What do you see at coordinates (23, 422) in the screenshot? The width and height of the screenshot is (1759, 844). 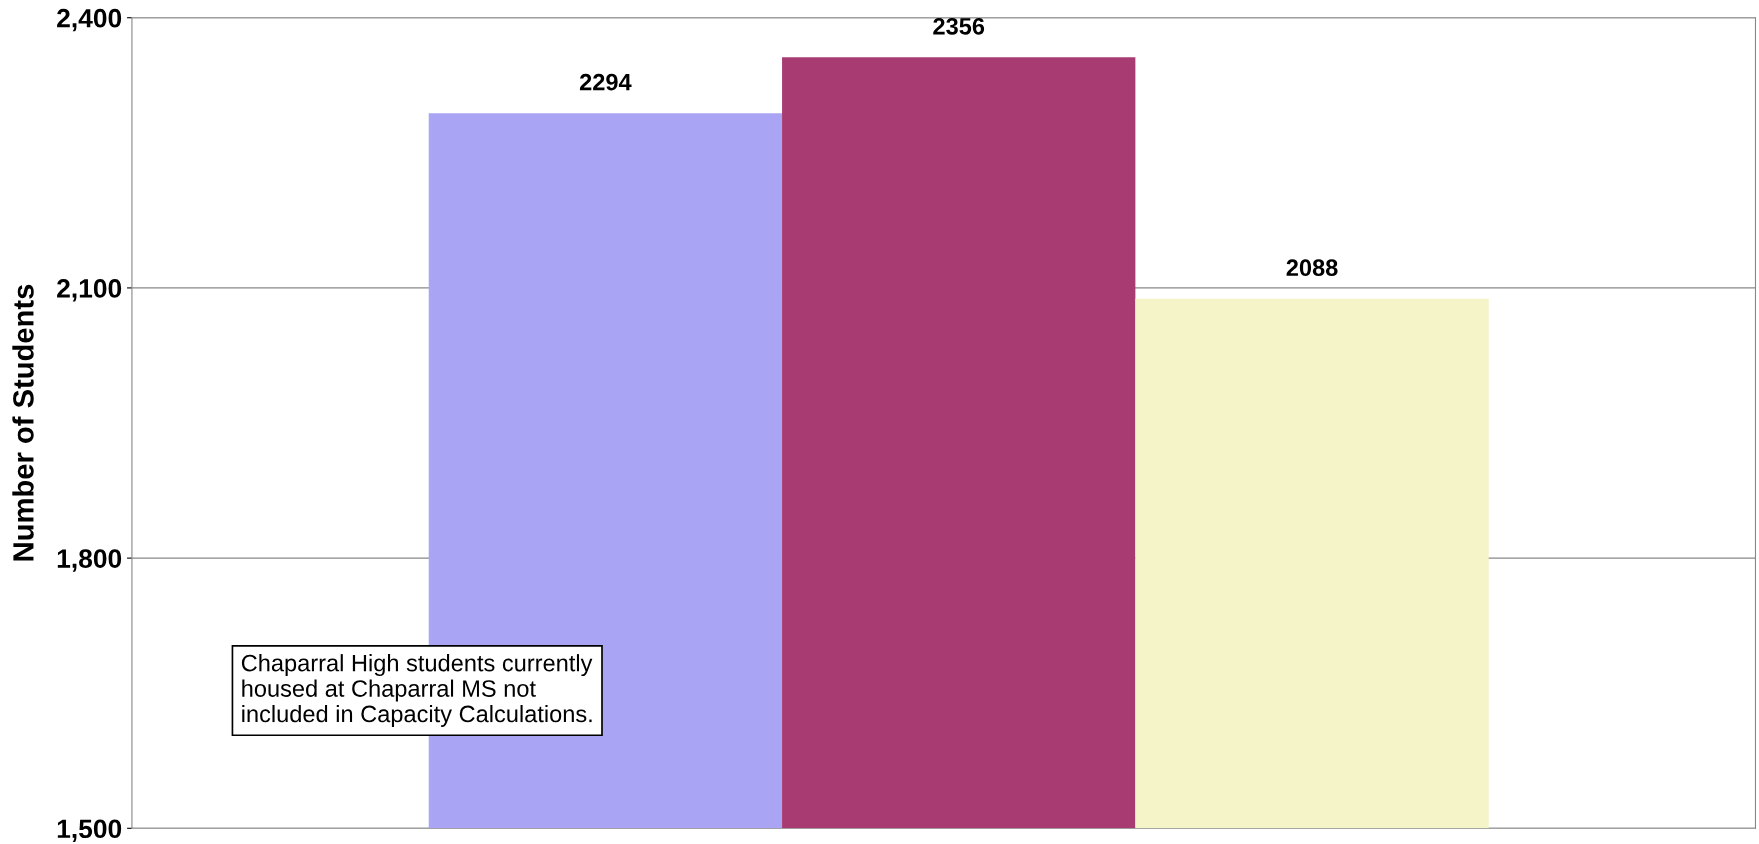 I see `y-axis-title: Number of Students` at bounding box center [23, 422].